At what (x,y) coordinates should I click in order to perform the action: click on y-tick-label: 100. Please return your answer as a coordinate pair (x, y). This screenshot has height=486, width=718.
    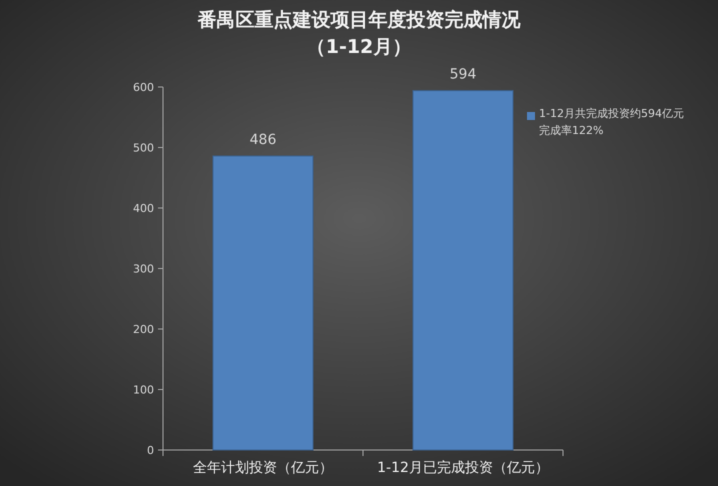
    Looking at the image, I should click on (143, 389).